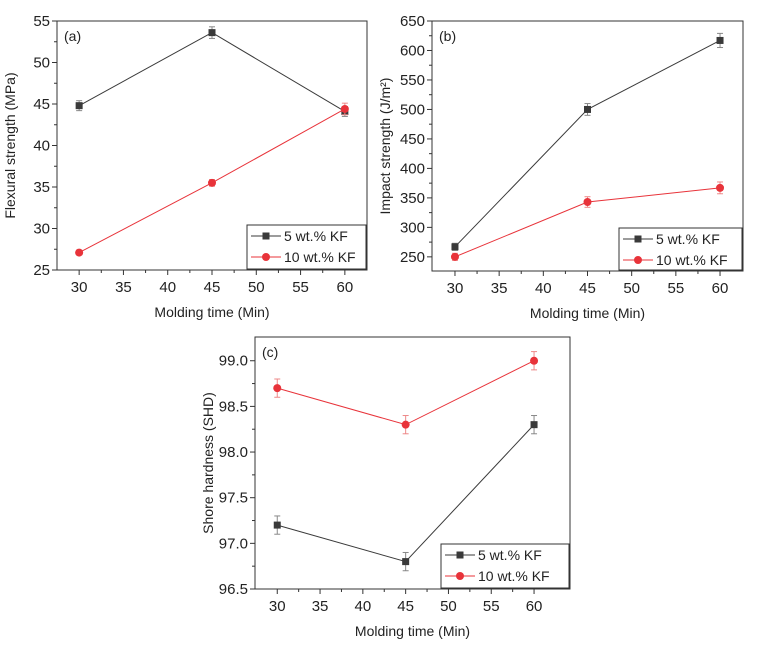 The image size is (763, 646). What do you see at coordinates (233, 498) in the screenshot?
I see `y-tick-label: 97.5` at bounding box center [233, 498].